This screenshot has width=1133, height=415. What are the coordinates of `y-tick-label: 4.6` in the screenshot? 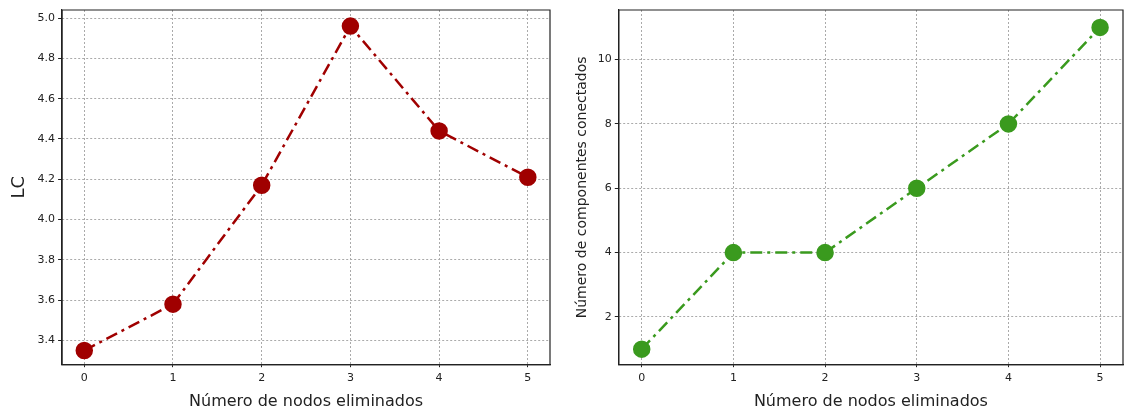 It's located at (46, 98).